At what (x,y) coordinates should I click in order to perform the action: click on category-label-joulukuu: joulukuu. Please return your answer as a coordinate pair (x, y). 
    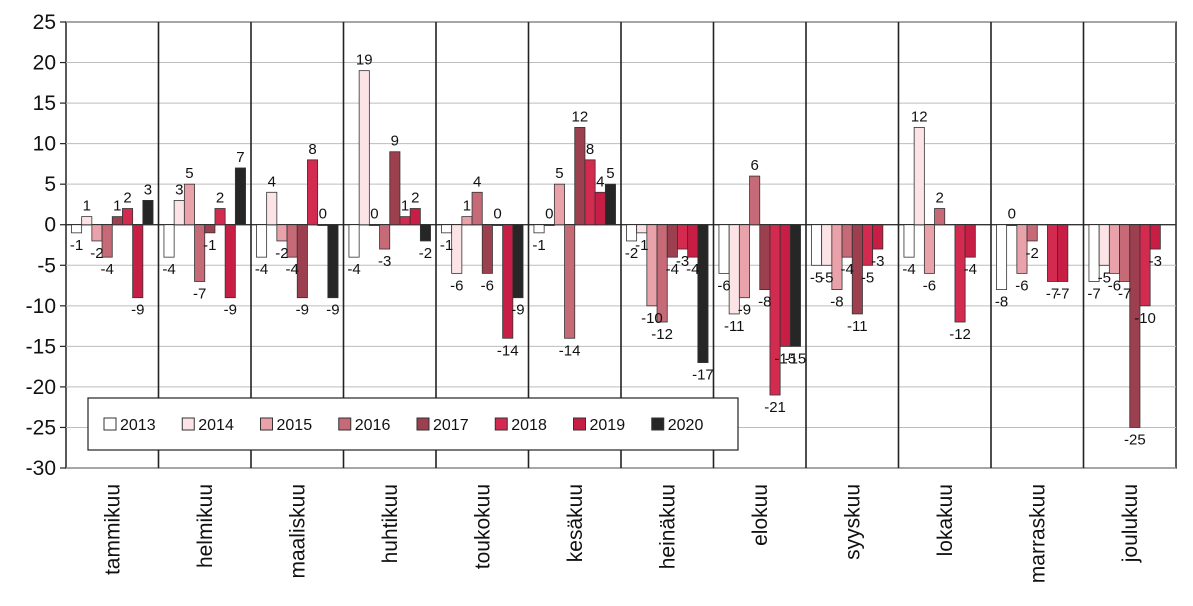
    Looking at the image, I should click on (1130, 523).